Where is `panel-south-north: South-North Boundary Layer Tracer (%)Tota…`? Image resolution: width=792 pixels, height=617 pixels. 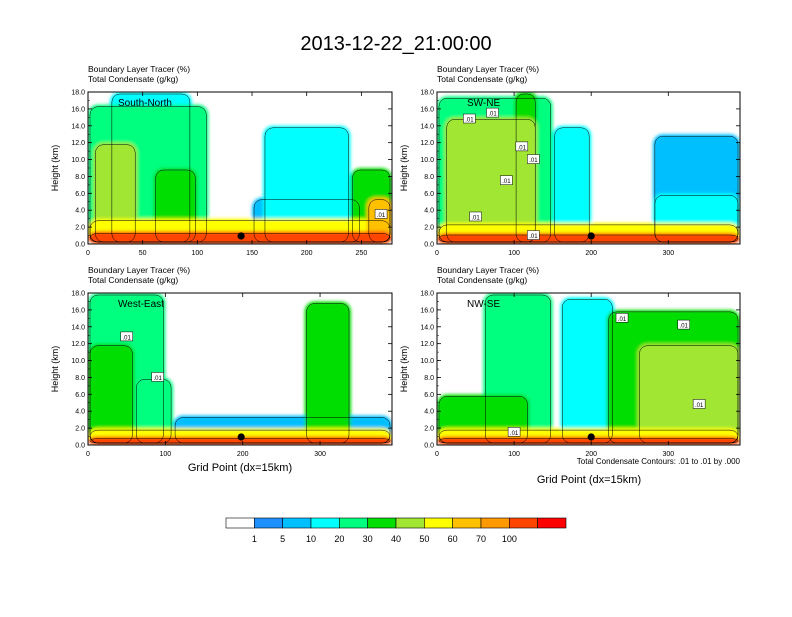
panel-south-north: South-North Boundary Layer Tracer (%)Tota… is located at coordinates (221, 160).